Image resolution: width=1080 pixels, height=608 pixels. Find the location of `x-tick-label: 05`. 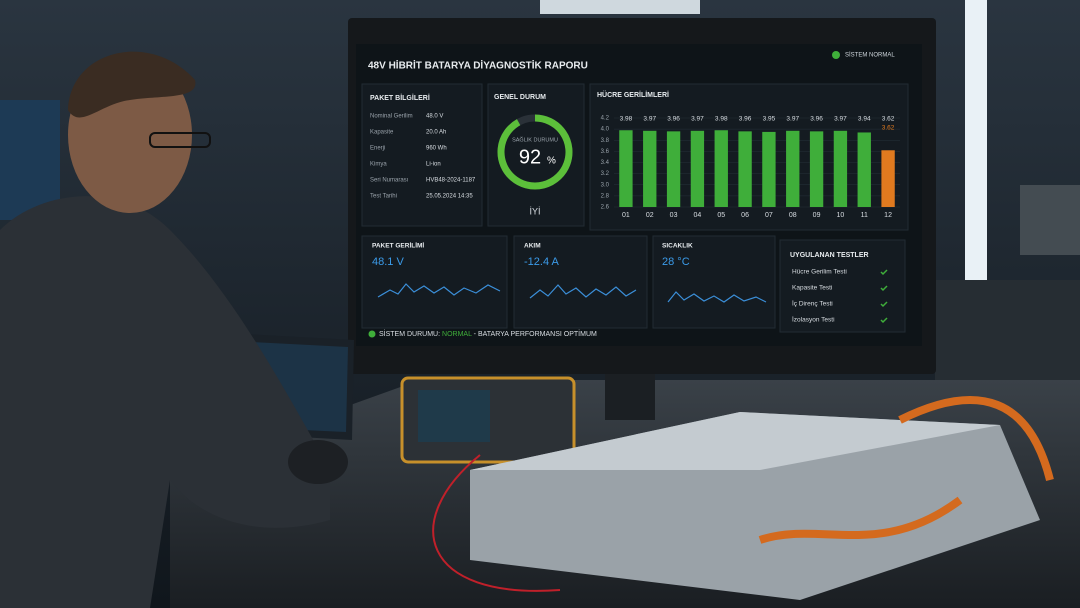

x-tick-label: 05 is located at coordinates (721, 215).